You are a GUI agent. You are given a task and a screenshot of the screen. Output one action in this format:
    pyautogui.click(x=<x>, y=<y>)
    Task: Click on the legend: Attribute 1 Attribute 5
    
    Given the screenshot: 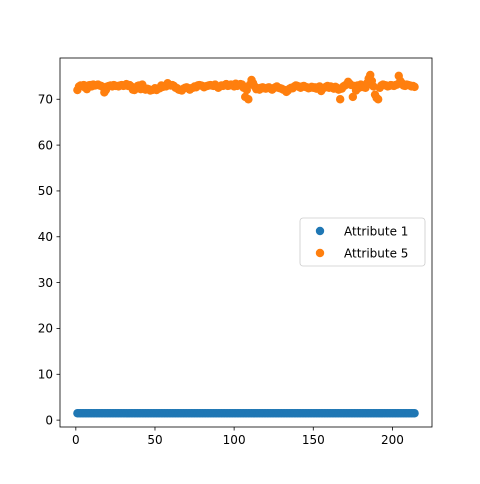 What is the action you would take?
    pyautogui.click(x=362, y=242)
    